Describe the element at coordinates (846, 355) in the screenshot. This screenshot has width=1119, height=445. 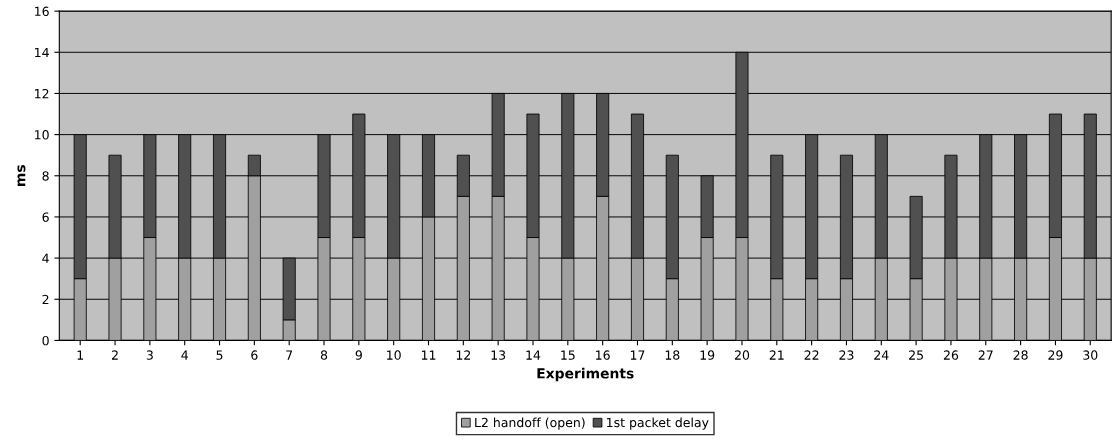
I see `x-tick-label: 23` at that location.